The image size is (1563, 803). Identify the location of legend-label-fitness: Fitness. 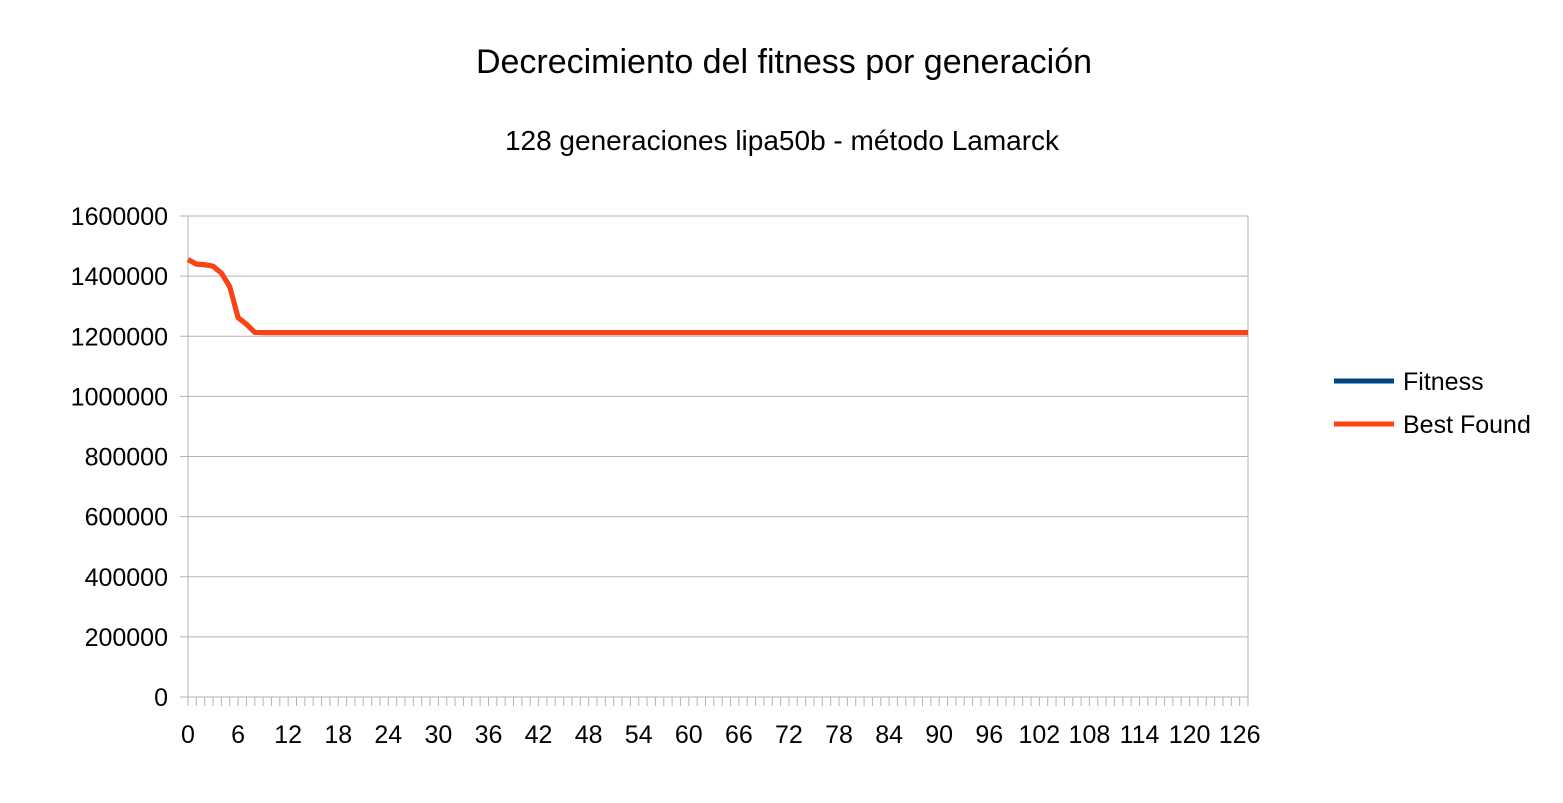
(1443, 382).